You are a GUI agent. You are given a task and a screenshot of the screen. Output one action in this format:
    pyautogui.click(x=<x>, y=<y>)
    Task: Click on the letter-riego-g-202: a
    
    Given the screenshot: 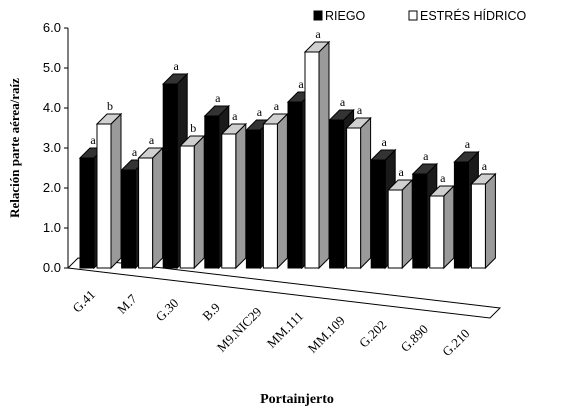 What is the action you would take?
    pyautogui.click(x=385, y=142)
    